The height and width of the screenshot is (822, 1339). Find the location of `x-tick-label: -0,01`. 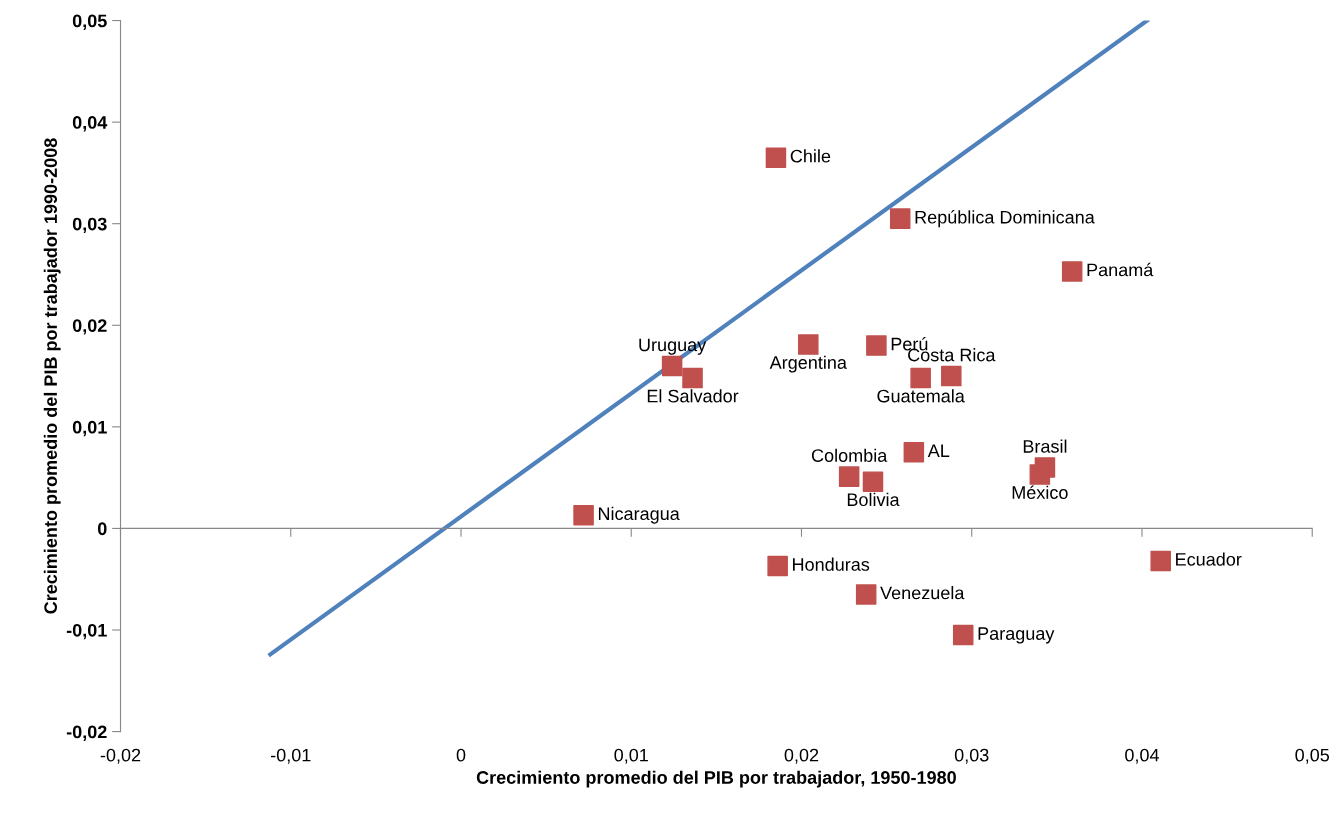

x-tick-label: -0,01 is located at coordinates (290, 756).